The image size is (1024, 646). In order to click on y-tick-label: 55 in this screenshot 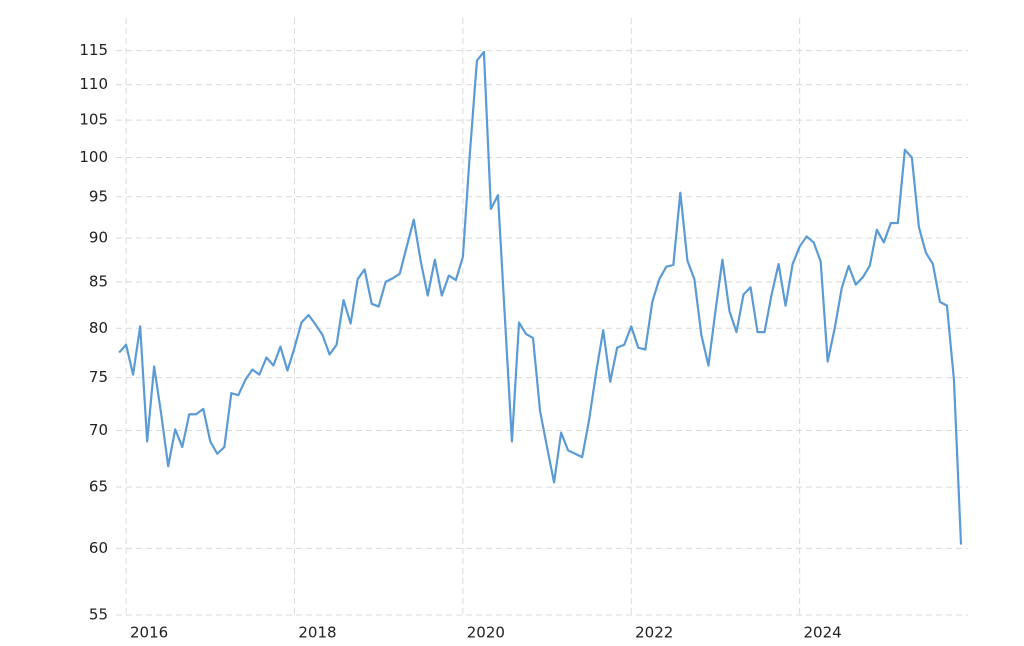, I will do `click(98, 615)`.